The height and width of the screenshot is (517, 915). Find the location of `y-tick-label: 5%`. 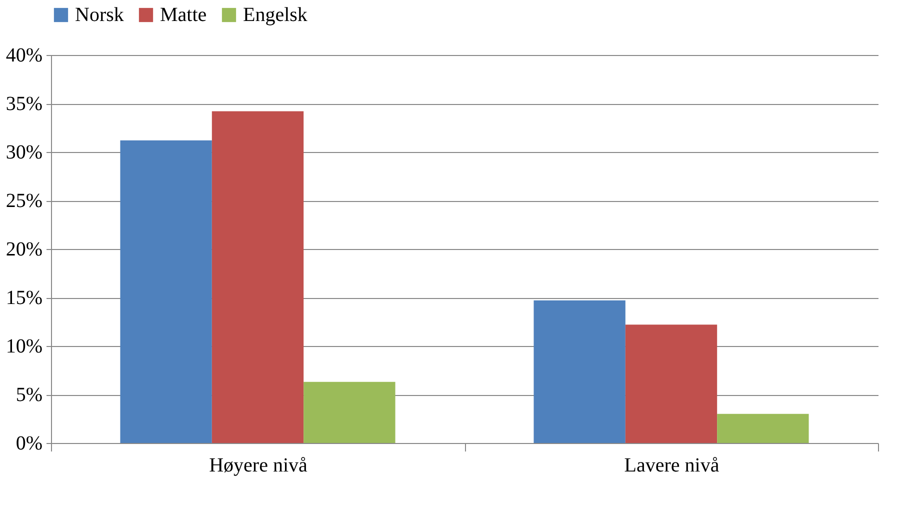

y-tick-label: 5% is located at coordinates (29, 395).